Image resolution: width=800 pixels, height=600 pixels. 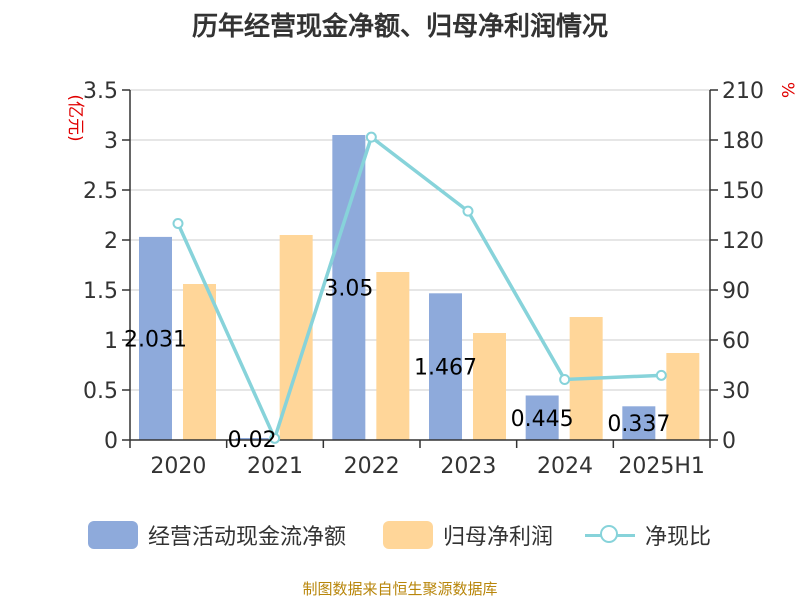 I want to click on y-left-tick-label: 1, so click(x=111, y=341).